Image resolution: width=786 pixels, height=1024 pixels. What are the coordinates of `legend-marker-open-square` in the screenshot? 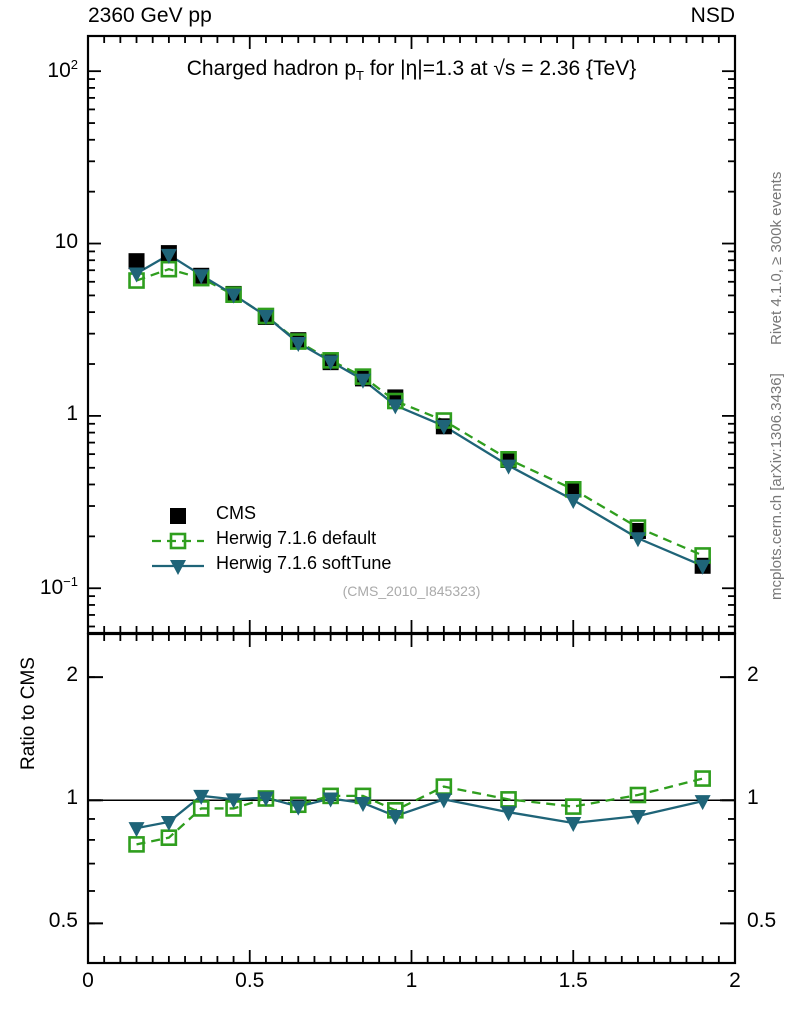 It's located at (178, 541).